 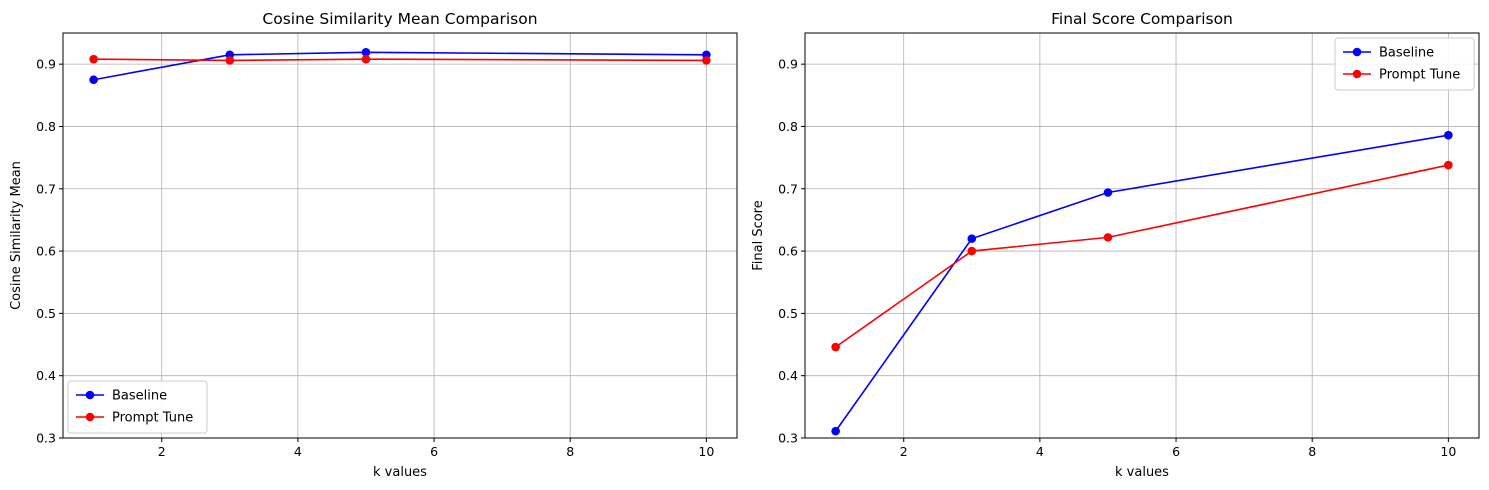 I want to click on chart-title: Cosine Similarity Mean Comparison, so click(x=399, y=19).